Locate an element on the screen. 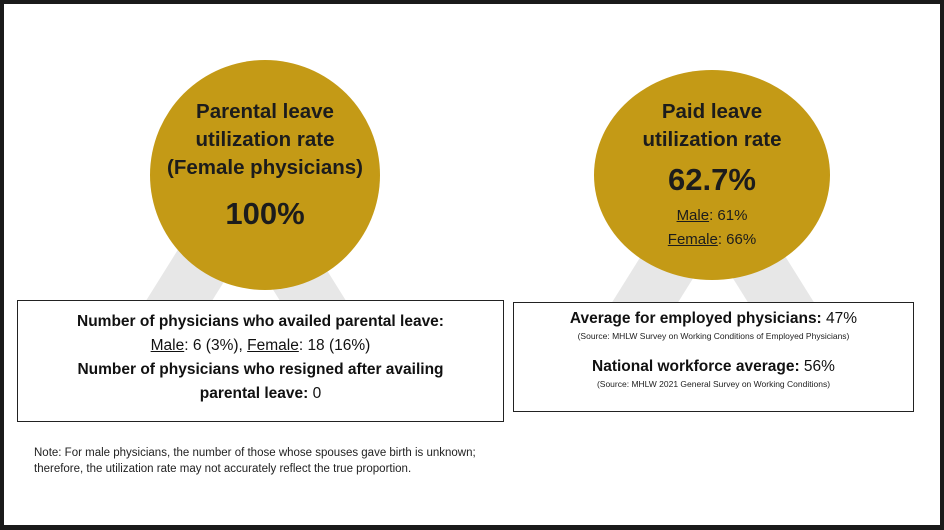  employed-average: Average for employed physicians: 47% is located at coordinates (713, 319).